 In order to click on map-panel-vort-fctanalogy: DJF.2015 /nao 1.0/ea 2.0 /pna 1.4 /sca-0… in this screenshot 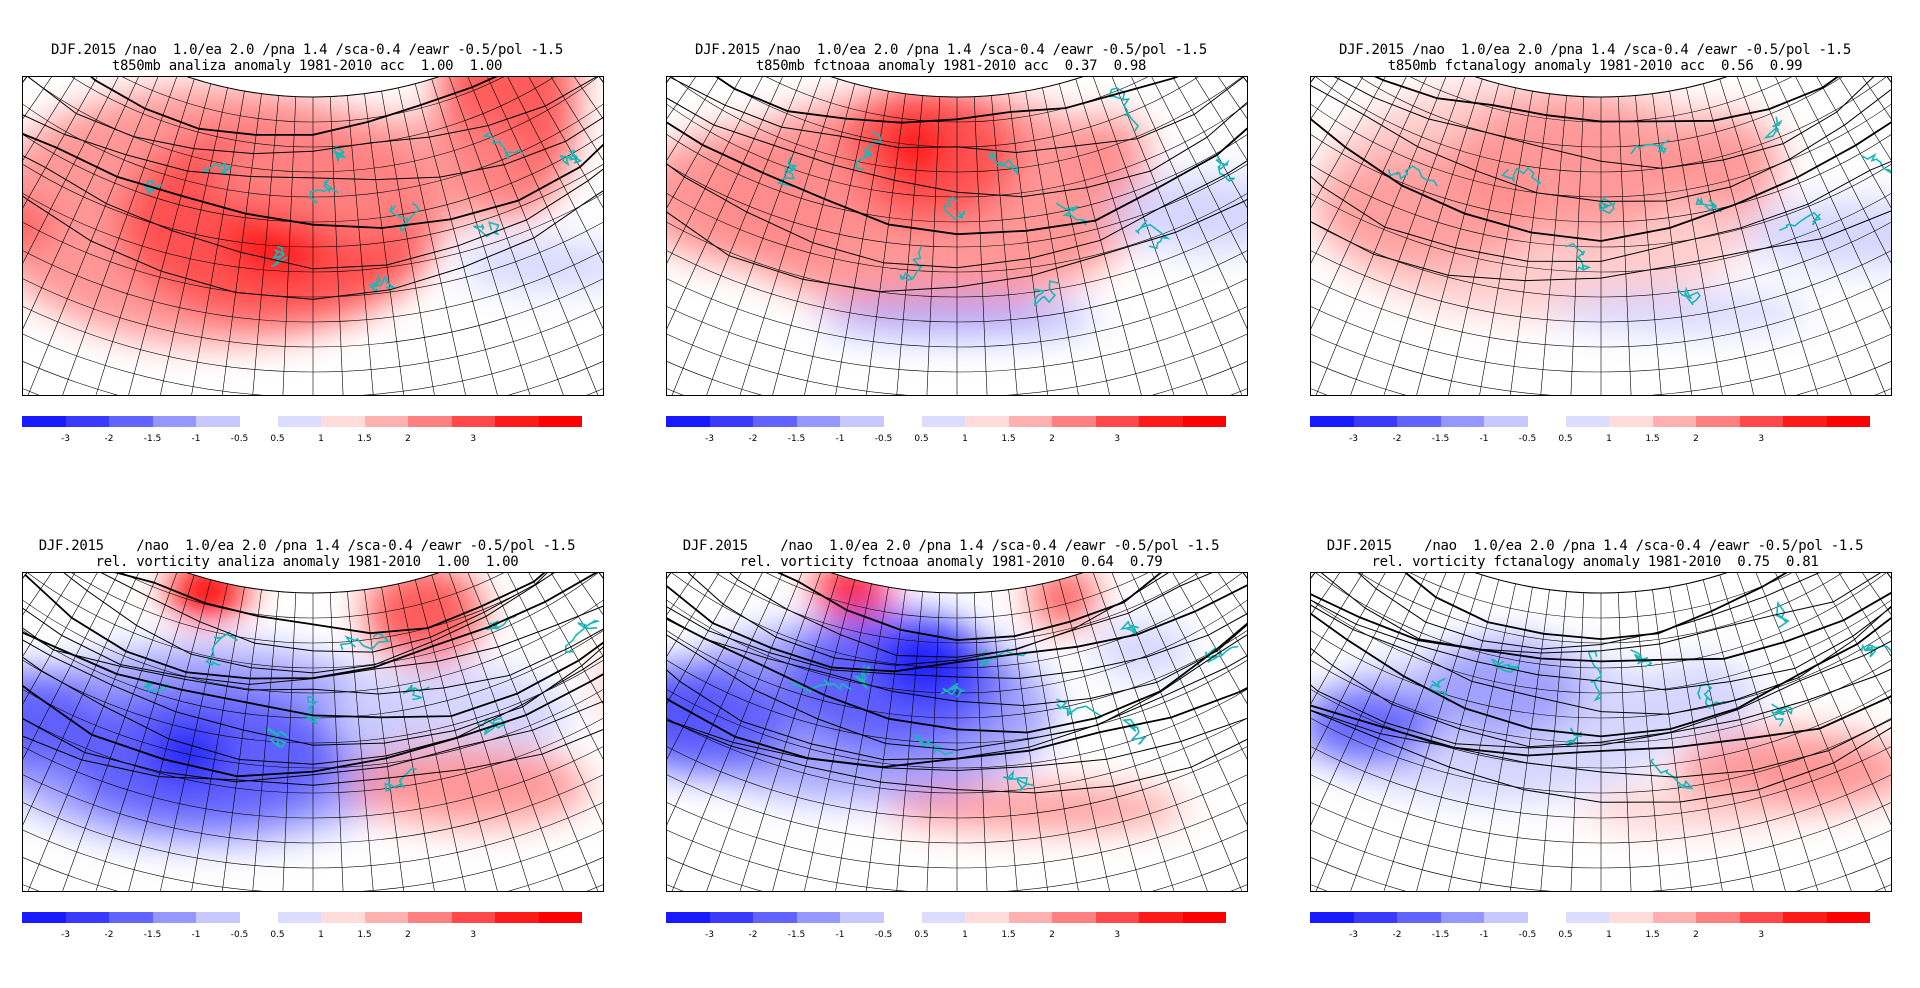, I will do `click(1596, 753)`.